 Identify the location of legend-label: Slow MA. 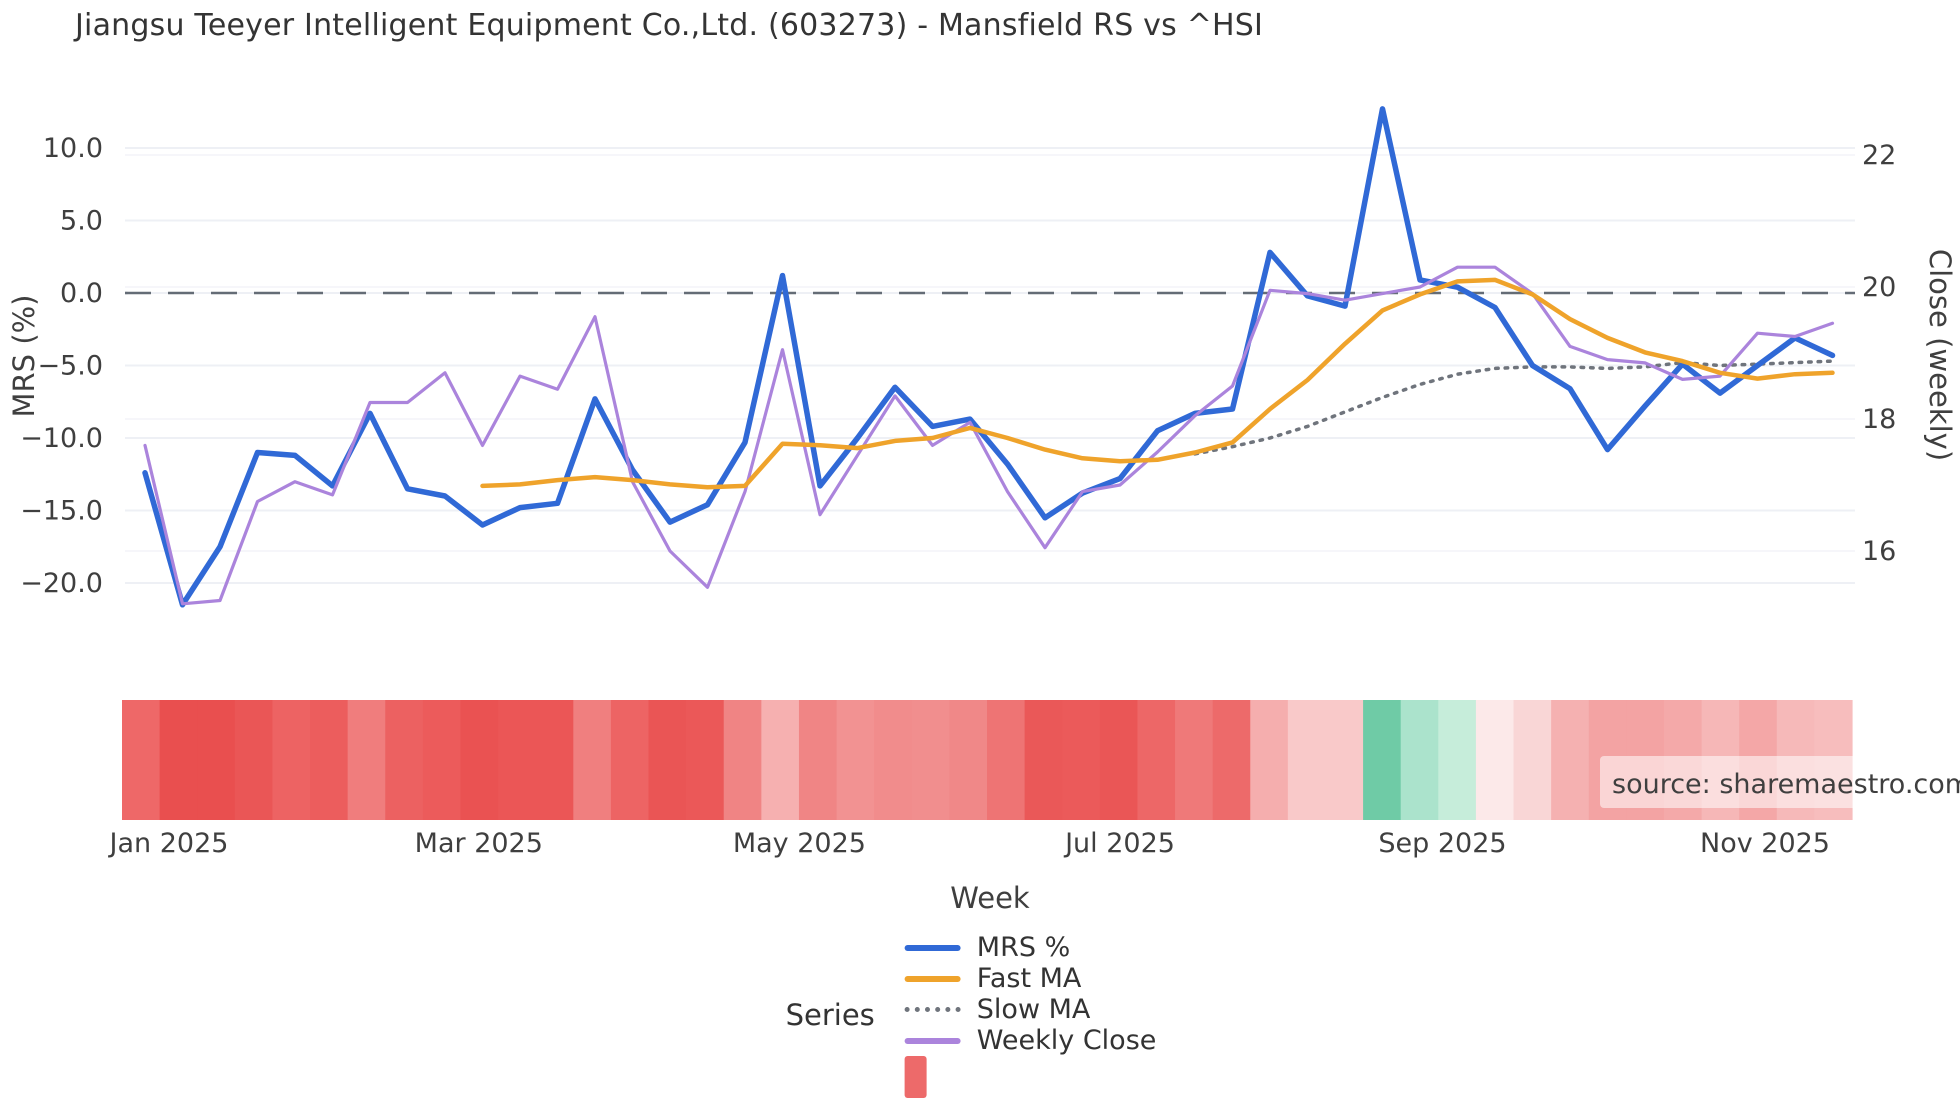
(1033, 1009).